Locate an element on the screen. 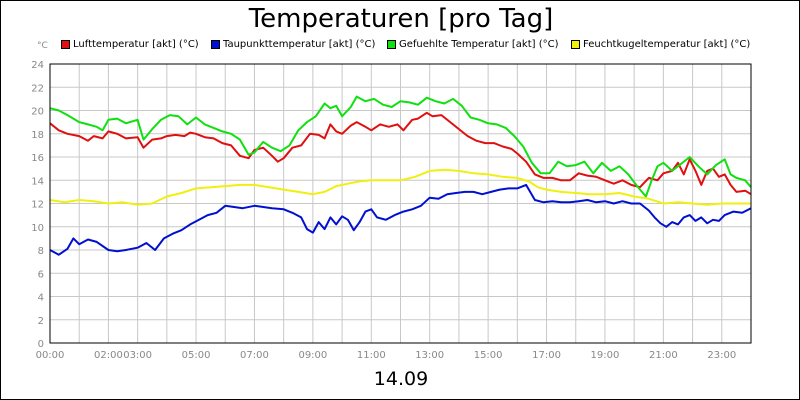  y-tick-label: 16 is located at coordinates (37, 158).